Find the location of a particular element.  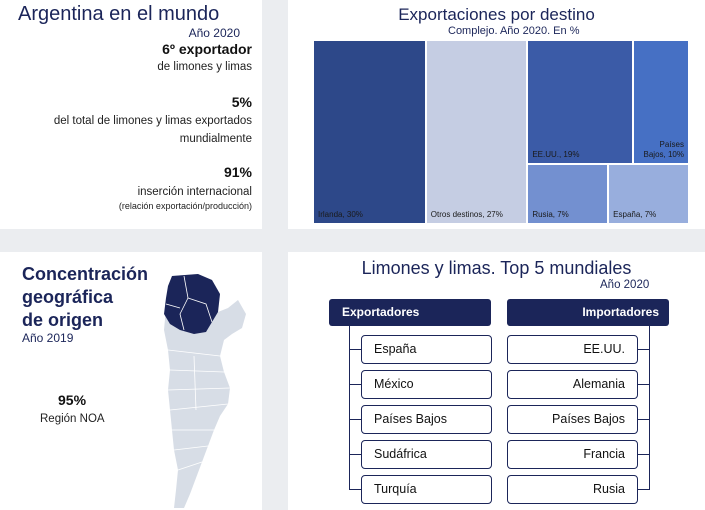

tile-label-espana: España, 7% is located at coordinates (635, 214).